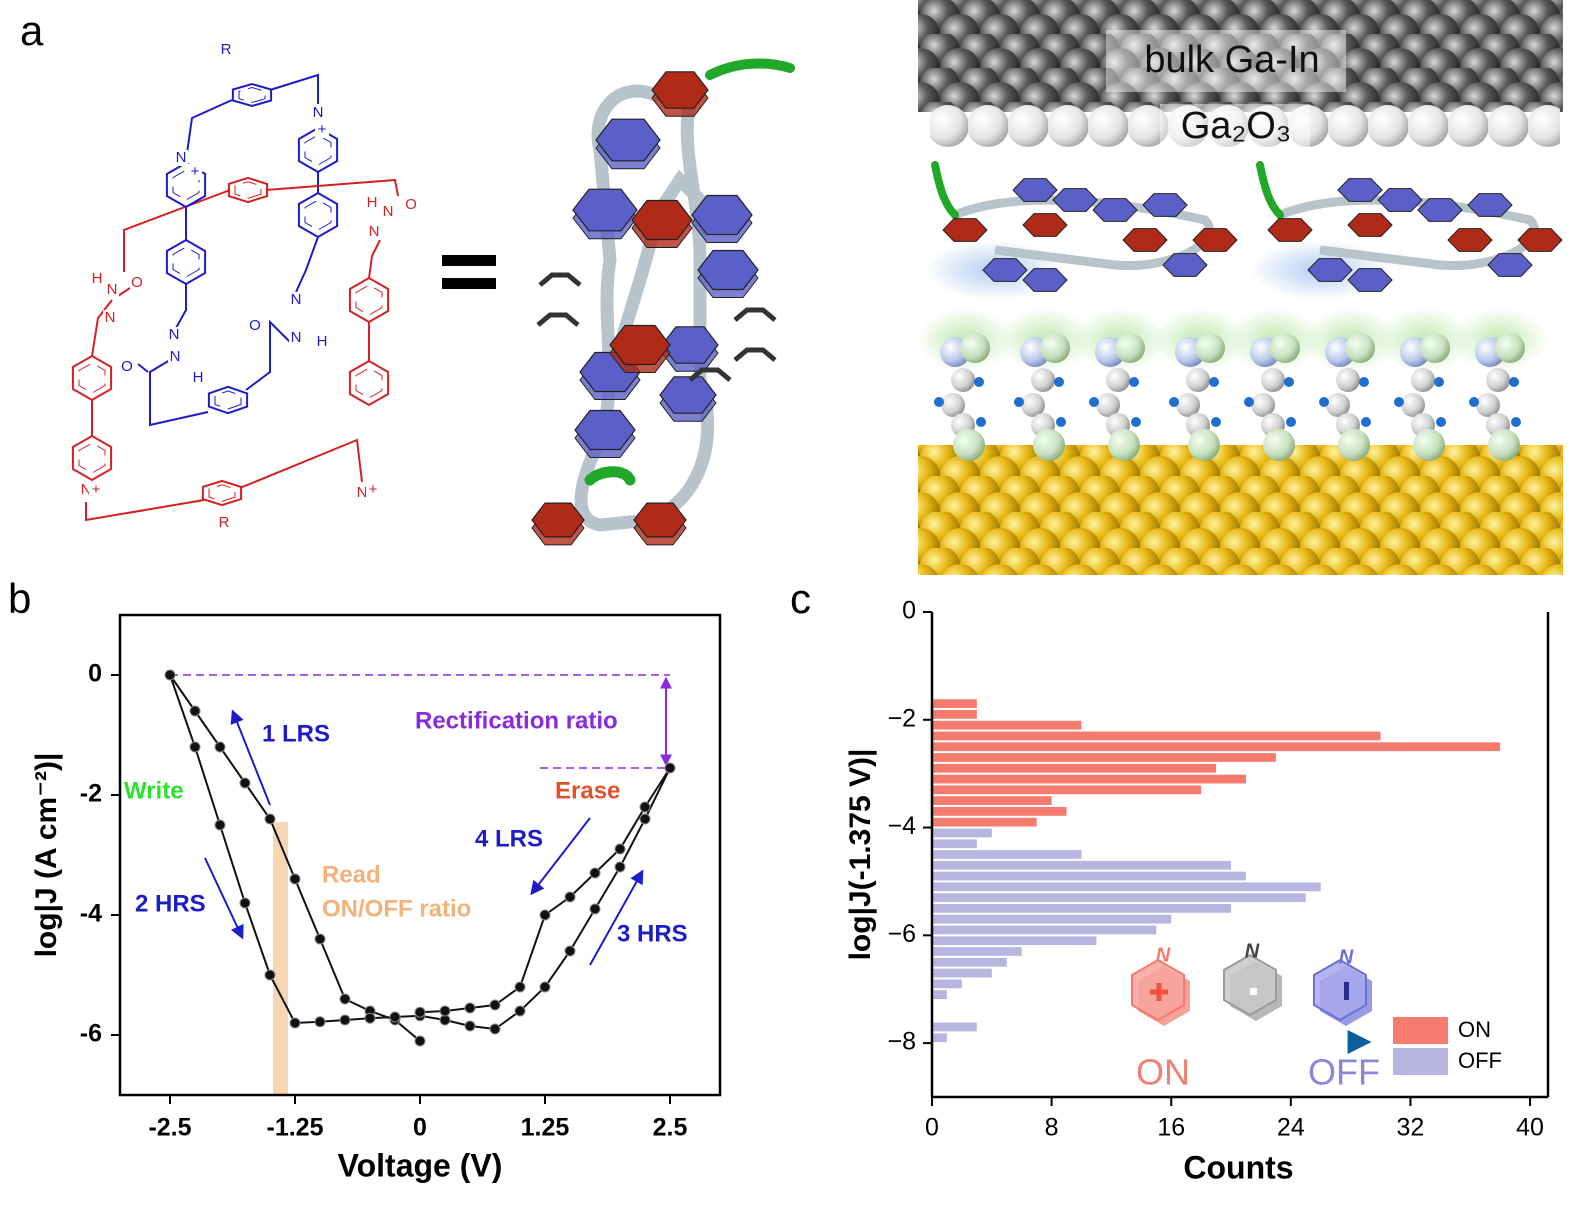 The image size is (1593, 1209). Describe the element at coordinates (420, 1165) in the screenshot. I see `x-axis-title: Voltage (V)` at that location.